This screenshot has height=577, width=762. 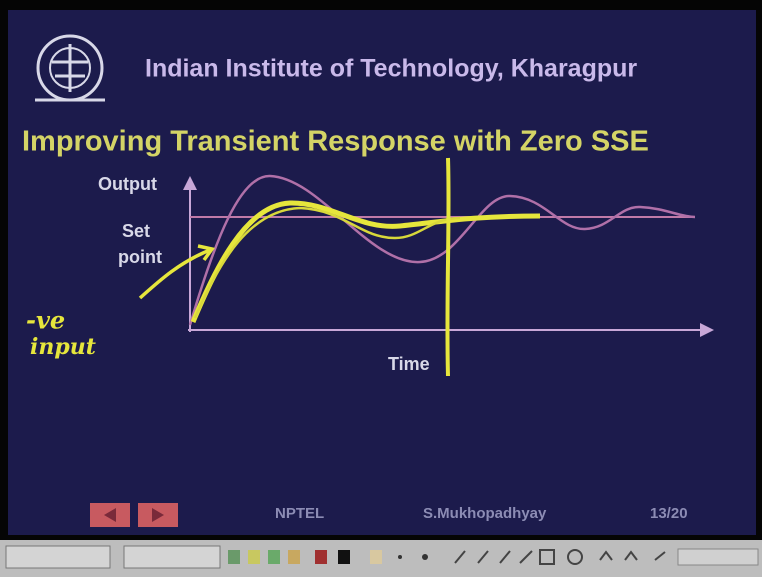 What do you see at coordinates (409, 364) in the screenshot?
I see `x-axis-label: Time` at bounding box center [409, 364].